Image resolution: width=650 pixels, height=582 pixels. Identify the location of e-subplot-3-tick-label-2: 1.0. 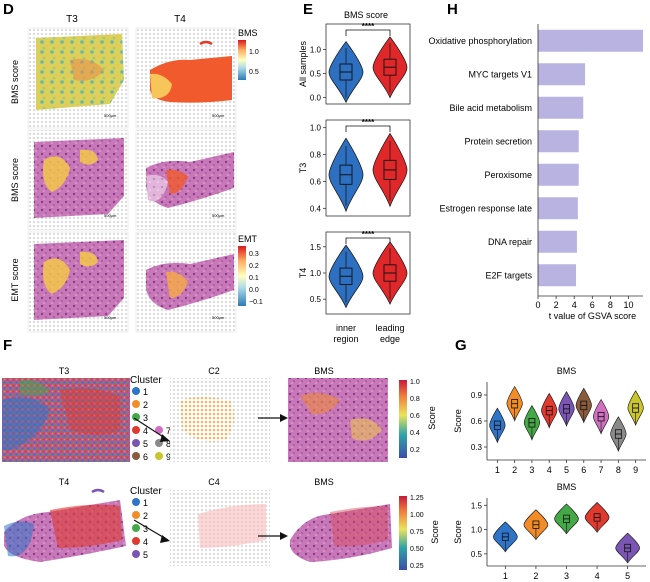
(316, 273).